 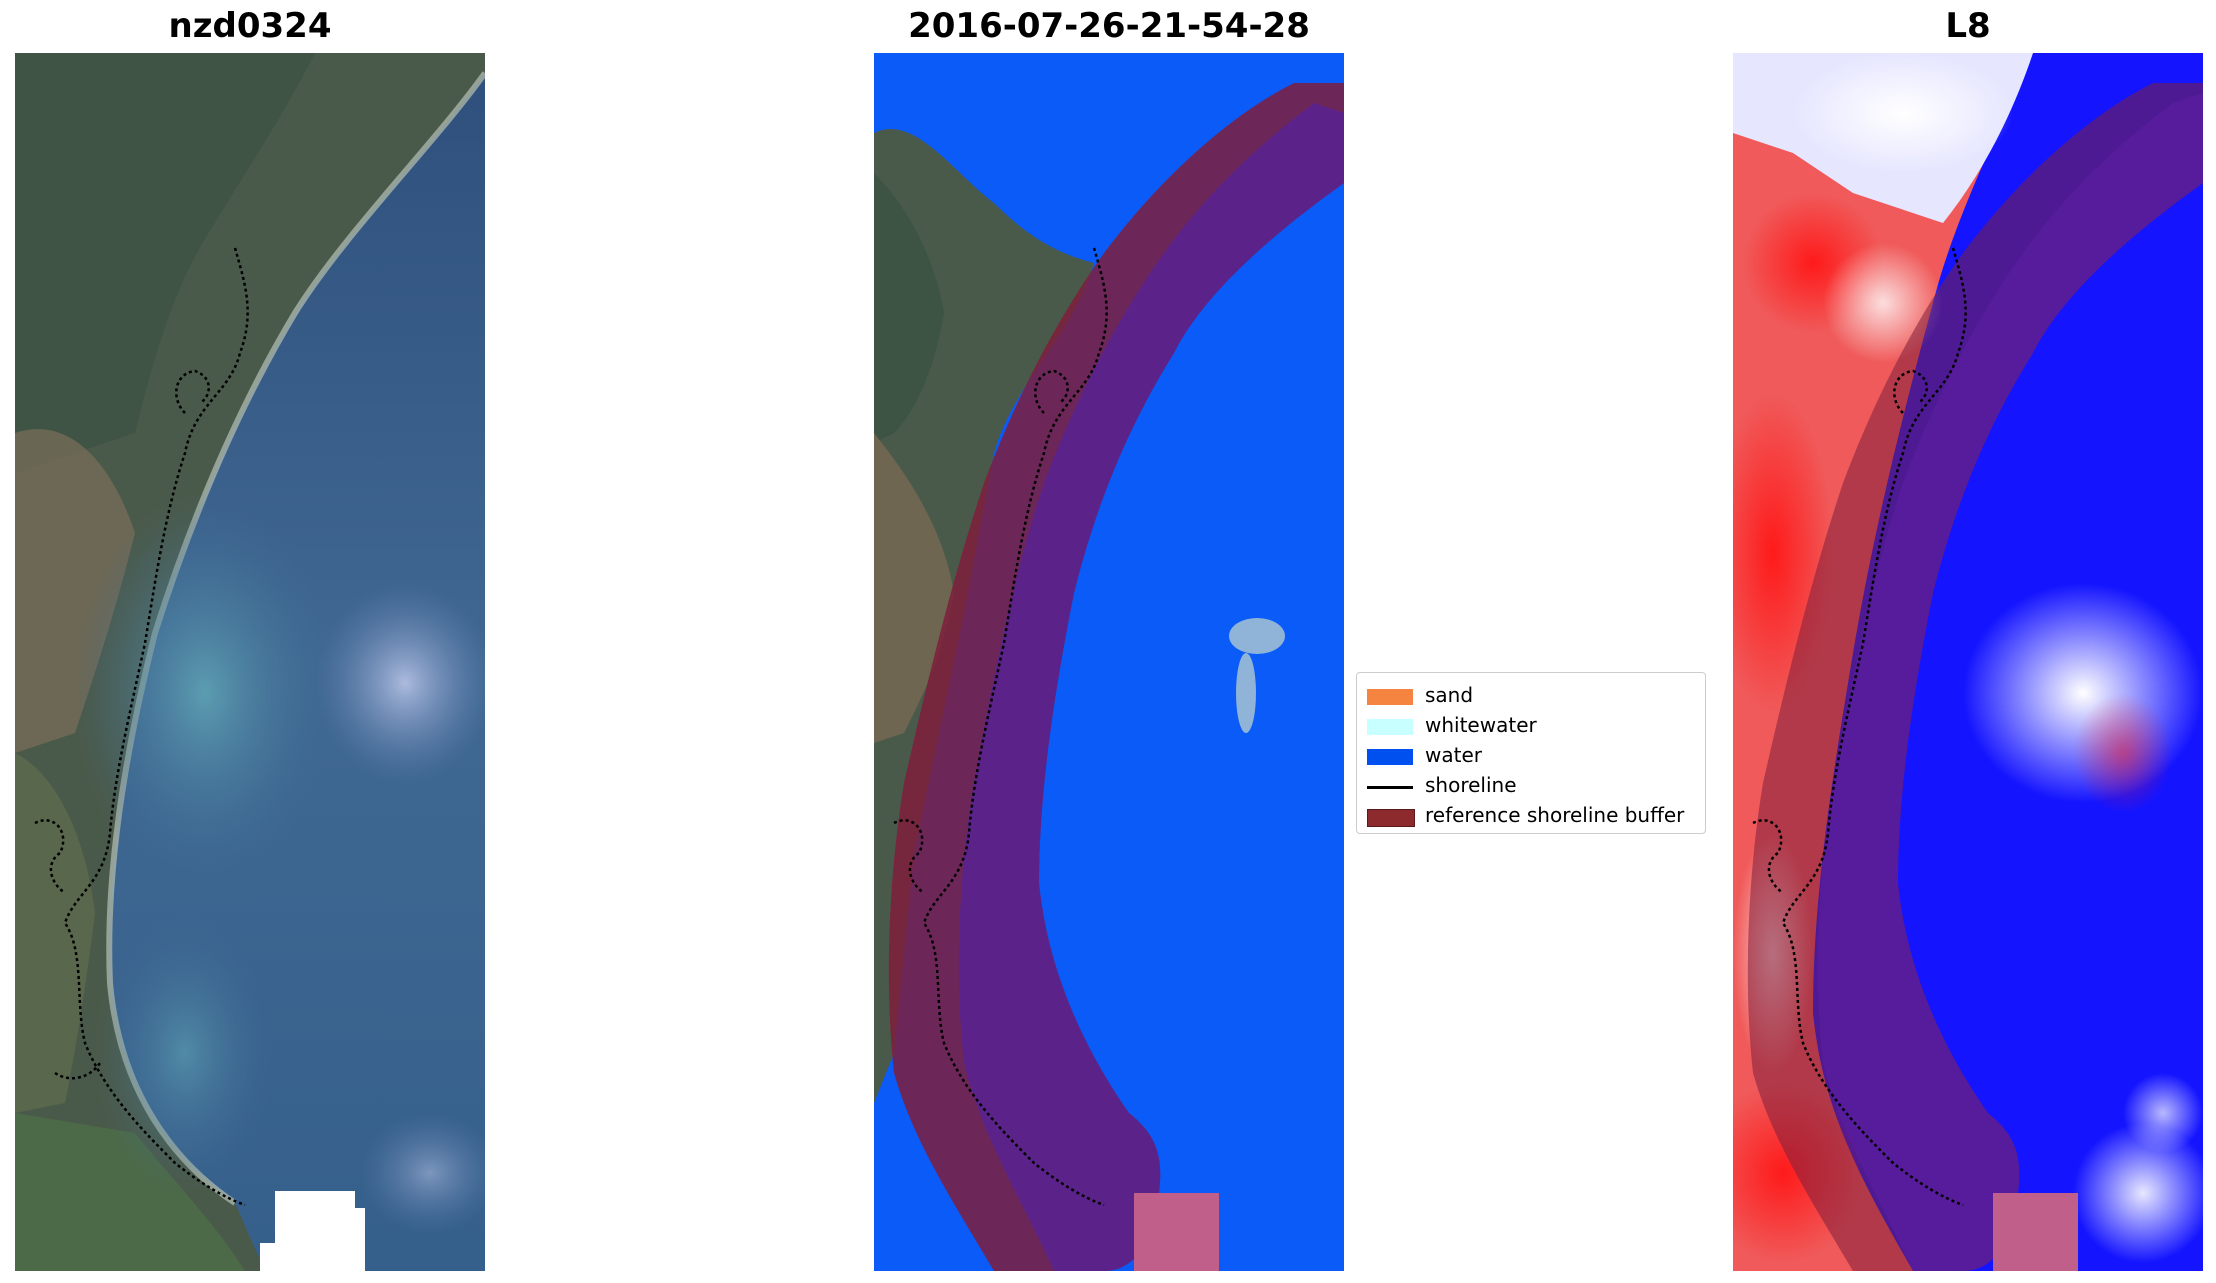 I want to click on legend-item-buffer: reference shoreline buffer, so click(x=1531, y=816).